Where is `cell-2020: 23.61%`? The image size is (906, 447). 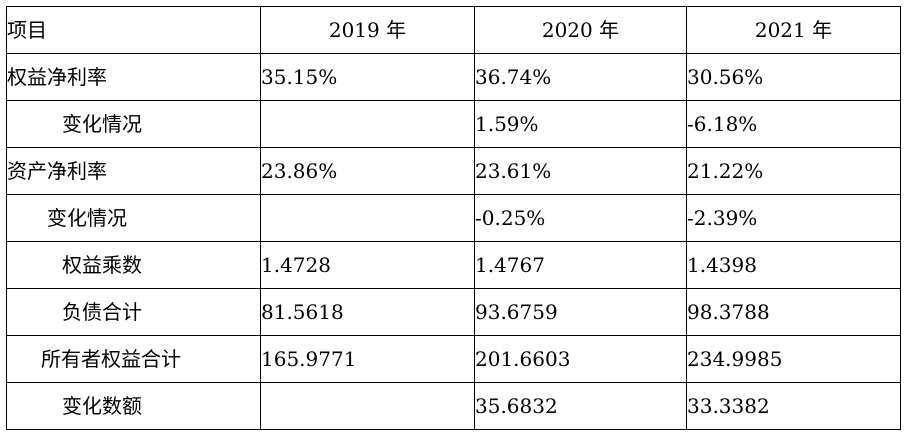
cell-2020: 23.61% is located at coordinates (580, 171).